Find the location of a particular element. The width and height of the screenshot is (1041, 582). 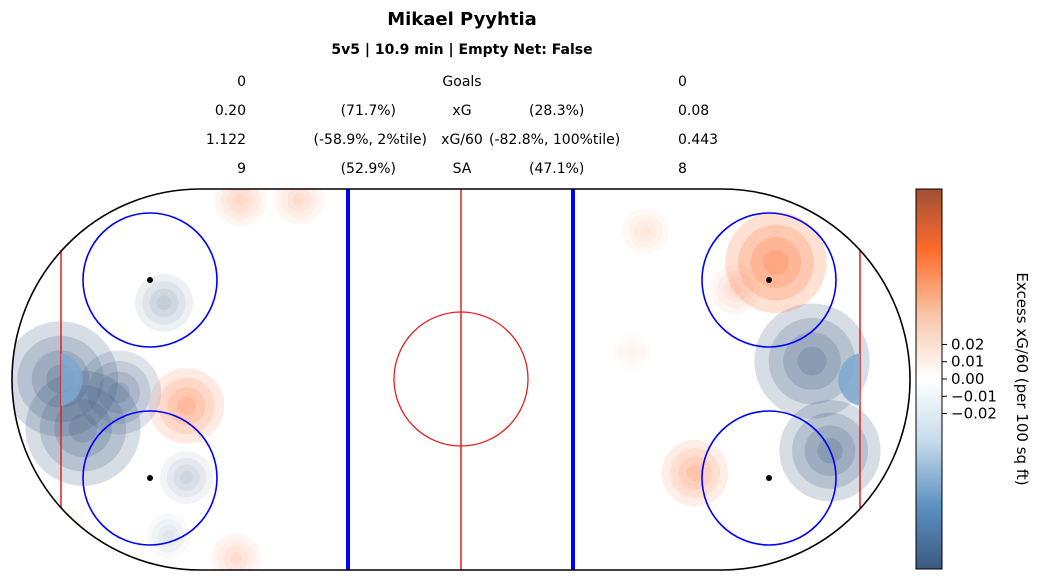

colorbar-label: Excess xG/60 (per 100 sq ft) is located at coordinates (1022, 378).